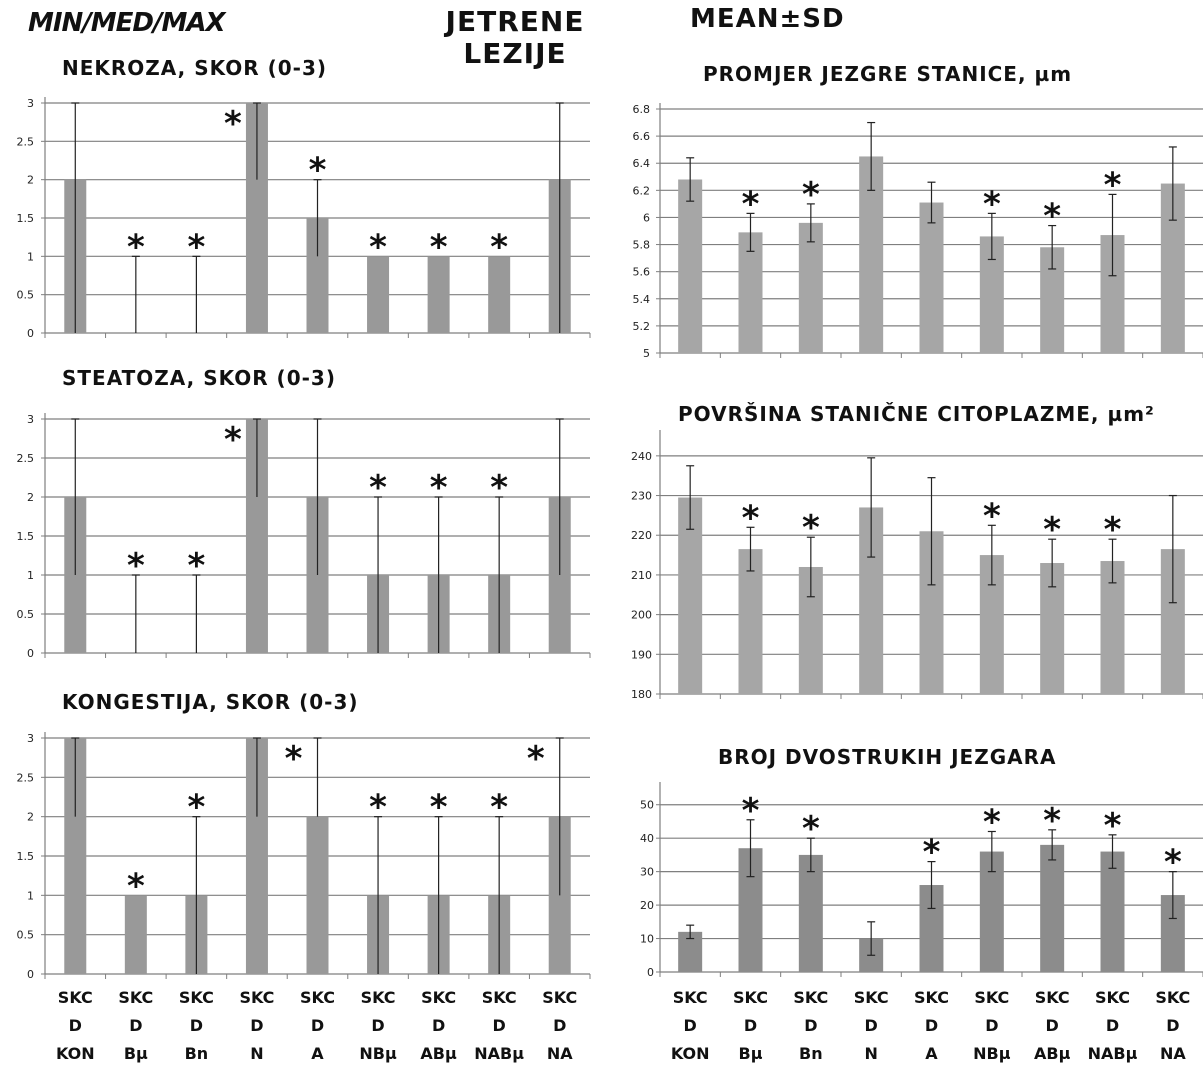 The width and height of the screenshot is (1203, 1068). I want to click on x-category-label: NABµ, so click(499, 1053).